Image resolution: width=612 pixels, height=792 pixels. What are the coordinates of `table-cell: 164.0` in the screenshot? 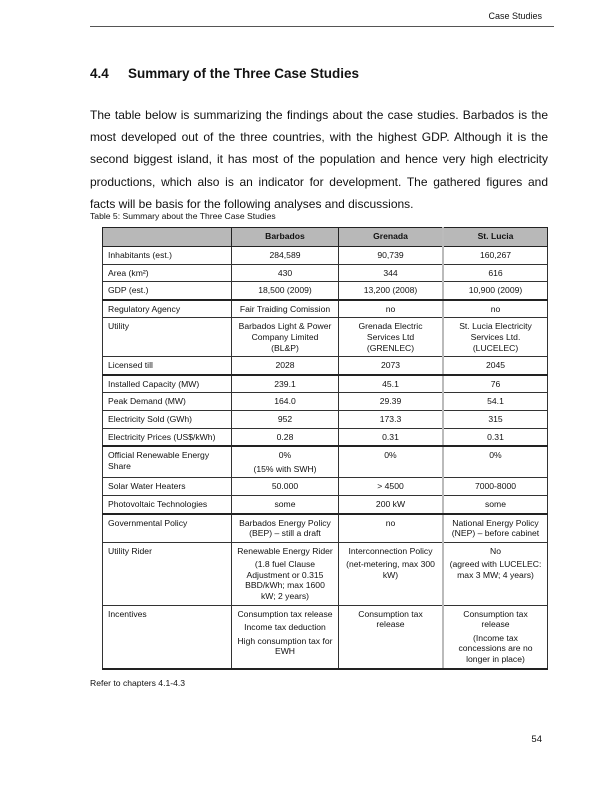 It's located at (285, 401).